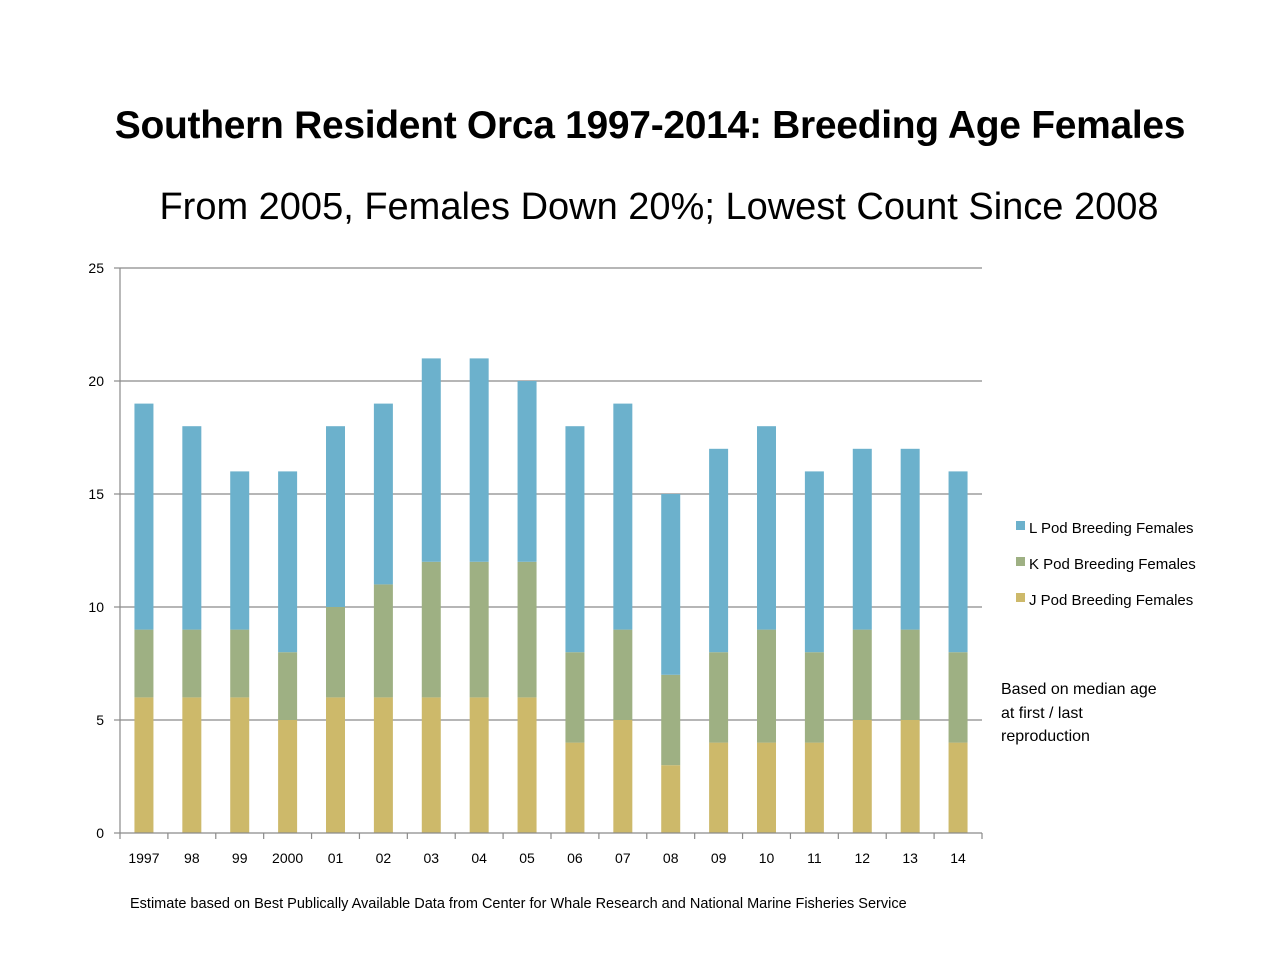  Describe the element at coordinates (1112, 564) in the screenshot. I see `legend-label: K Pod Breeding Females` at that location.